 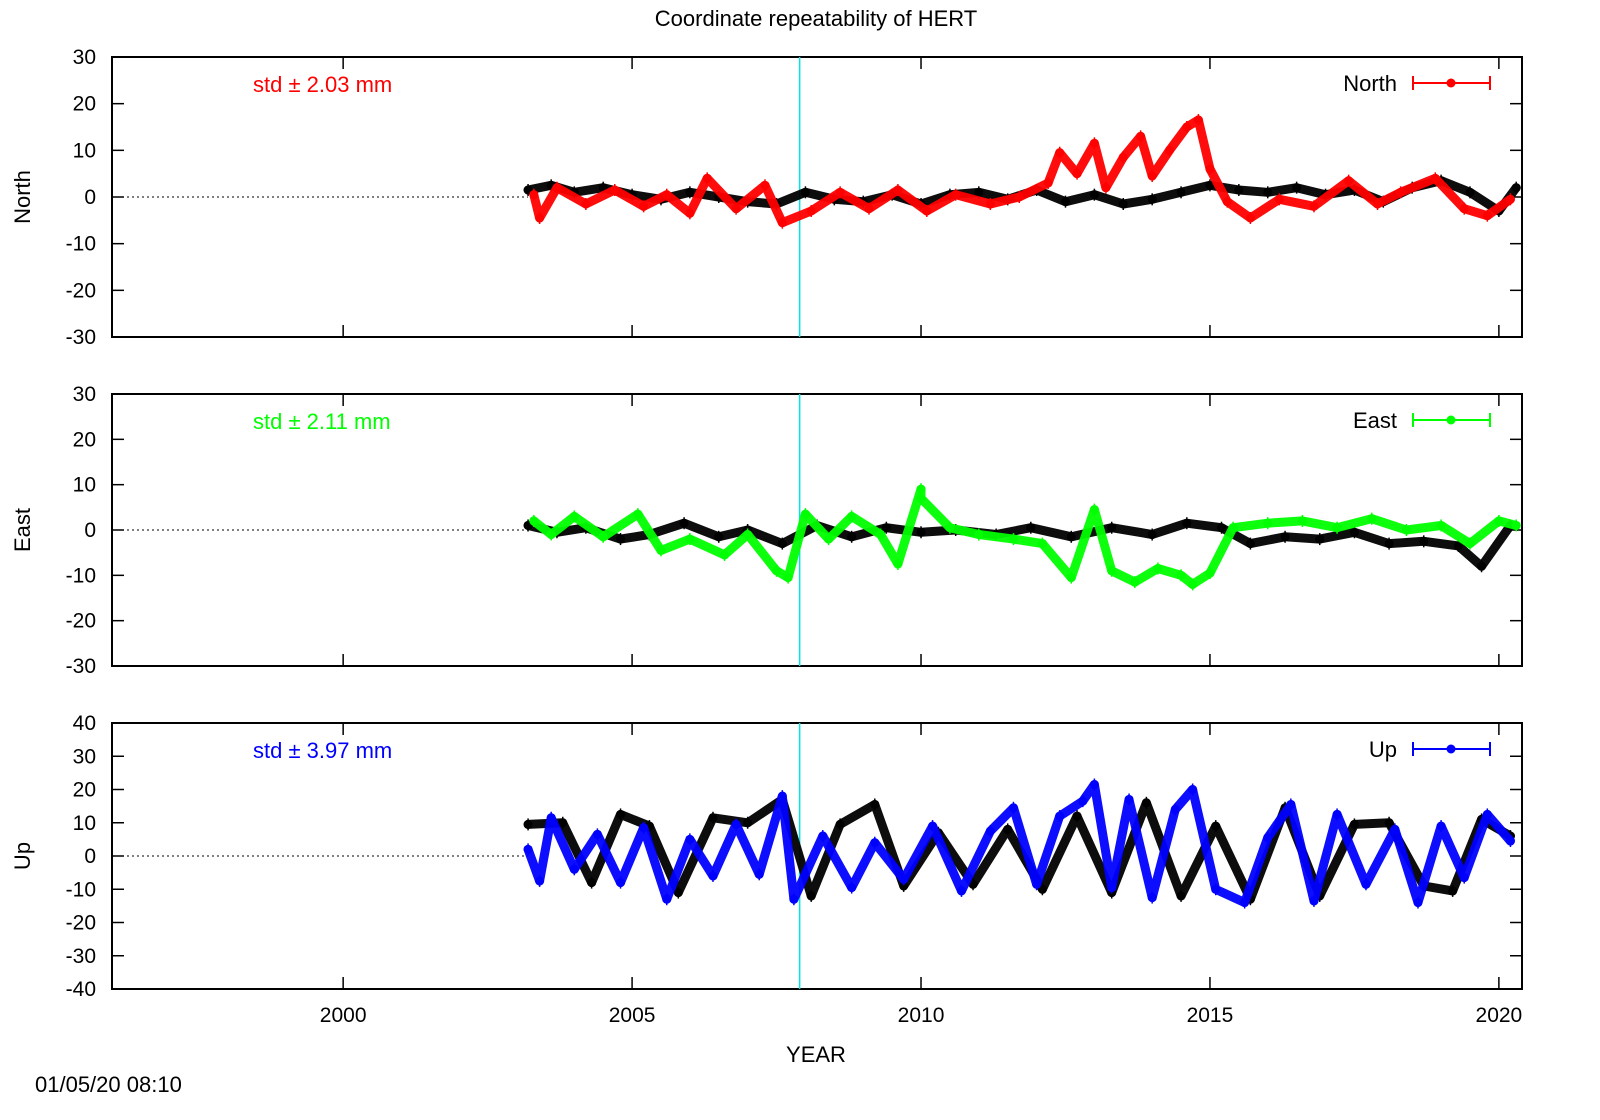 What do you see at coordinates (84, 485) in the screenshot?
I see `east-y-tick-label: 10` at bounding box center [84, 485].